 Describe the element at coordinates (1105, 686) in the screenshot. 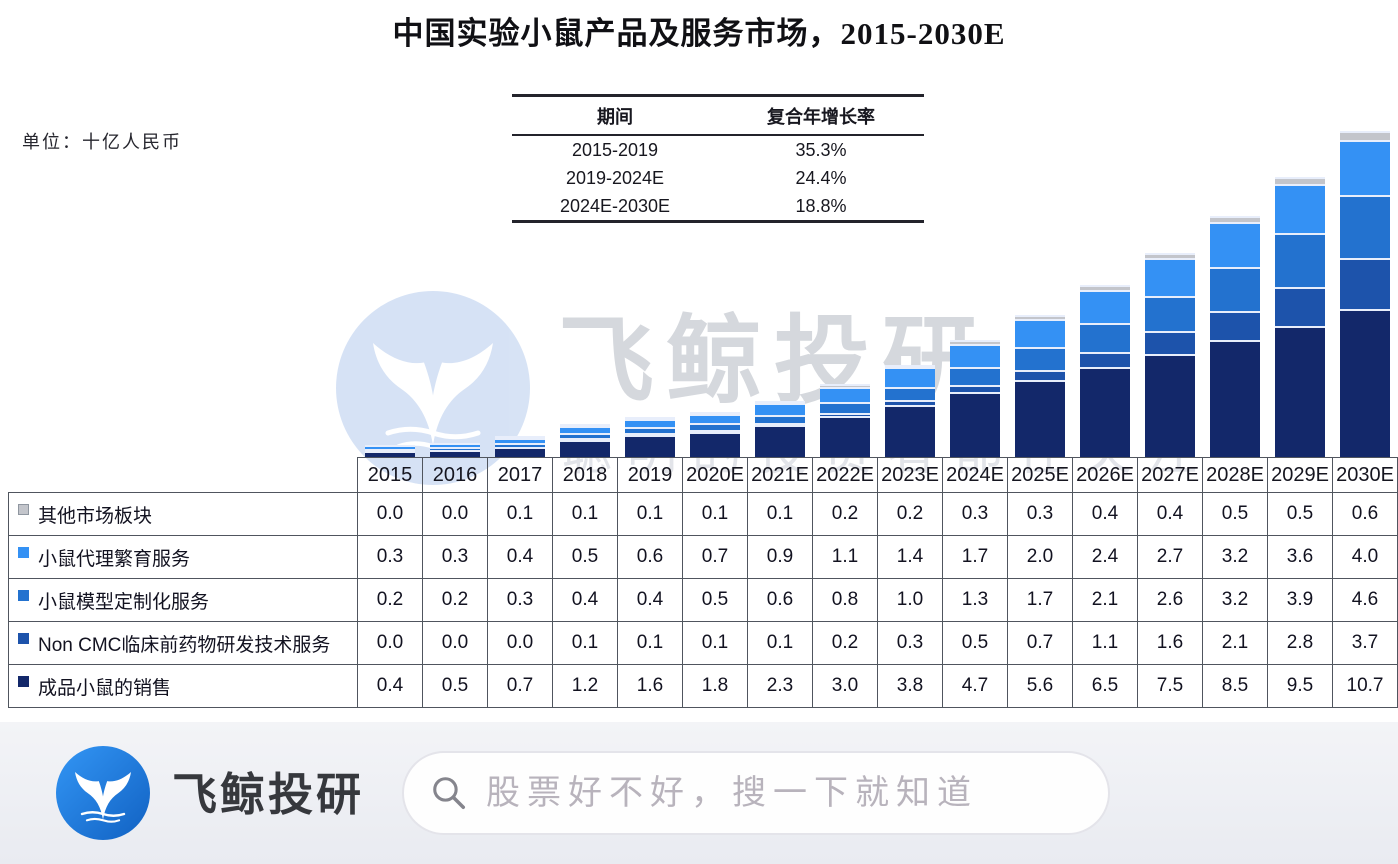

I see `value-cell: 6.5` at that location.